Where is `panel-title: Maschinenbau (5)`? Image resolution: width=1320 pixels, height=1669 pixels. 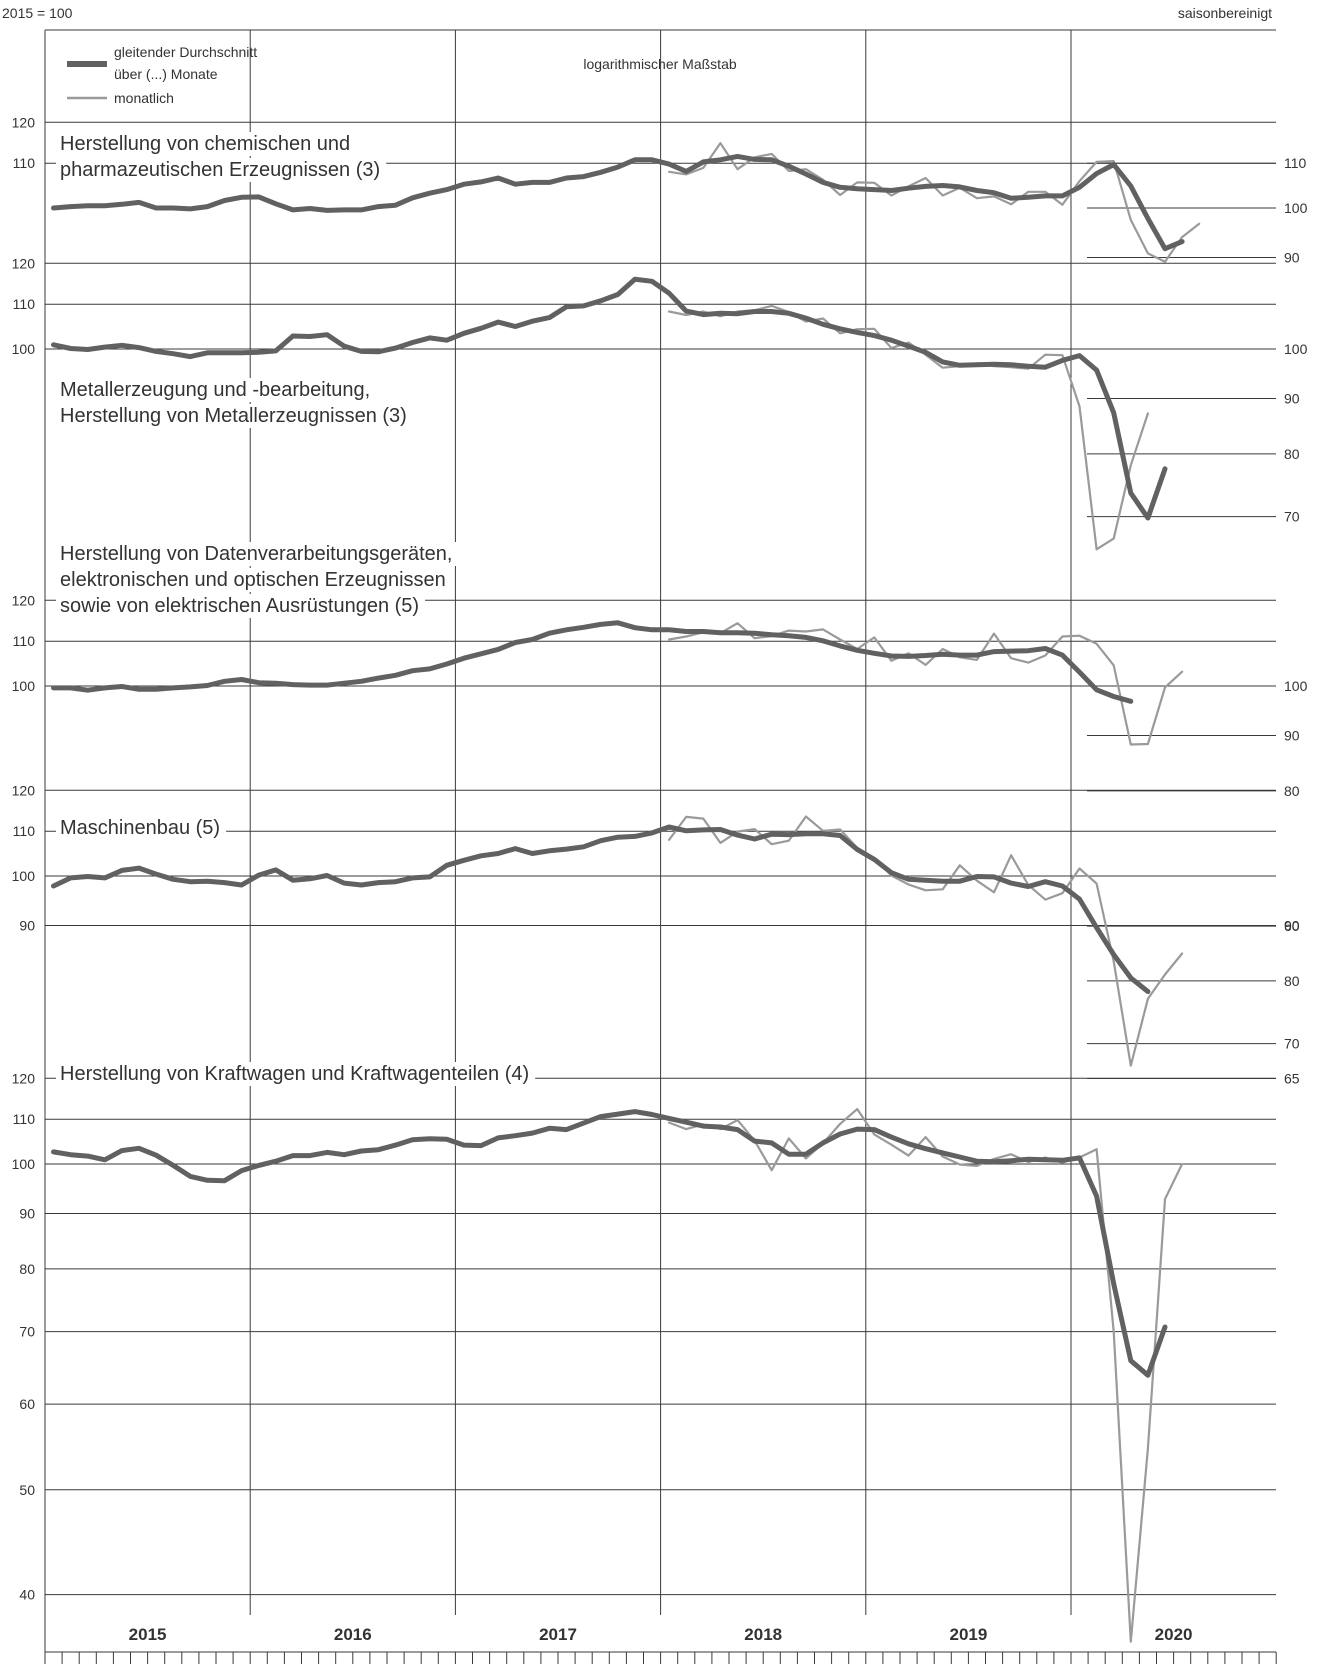 panel-title: Maschinenbau (5) is located at coordinates (141, 828).